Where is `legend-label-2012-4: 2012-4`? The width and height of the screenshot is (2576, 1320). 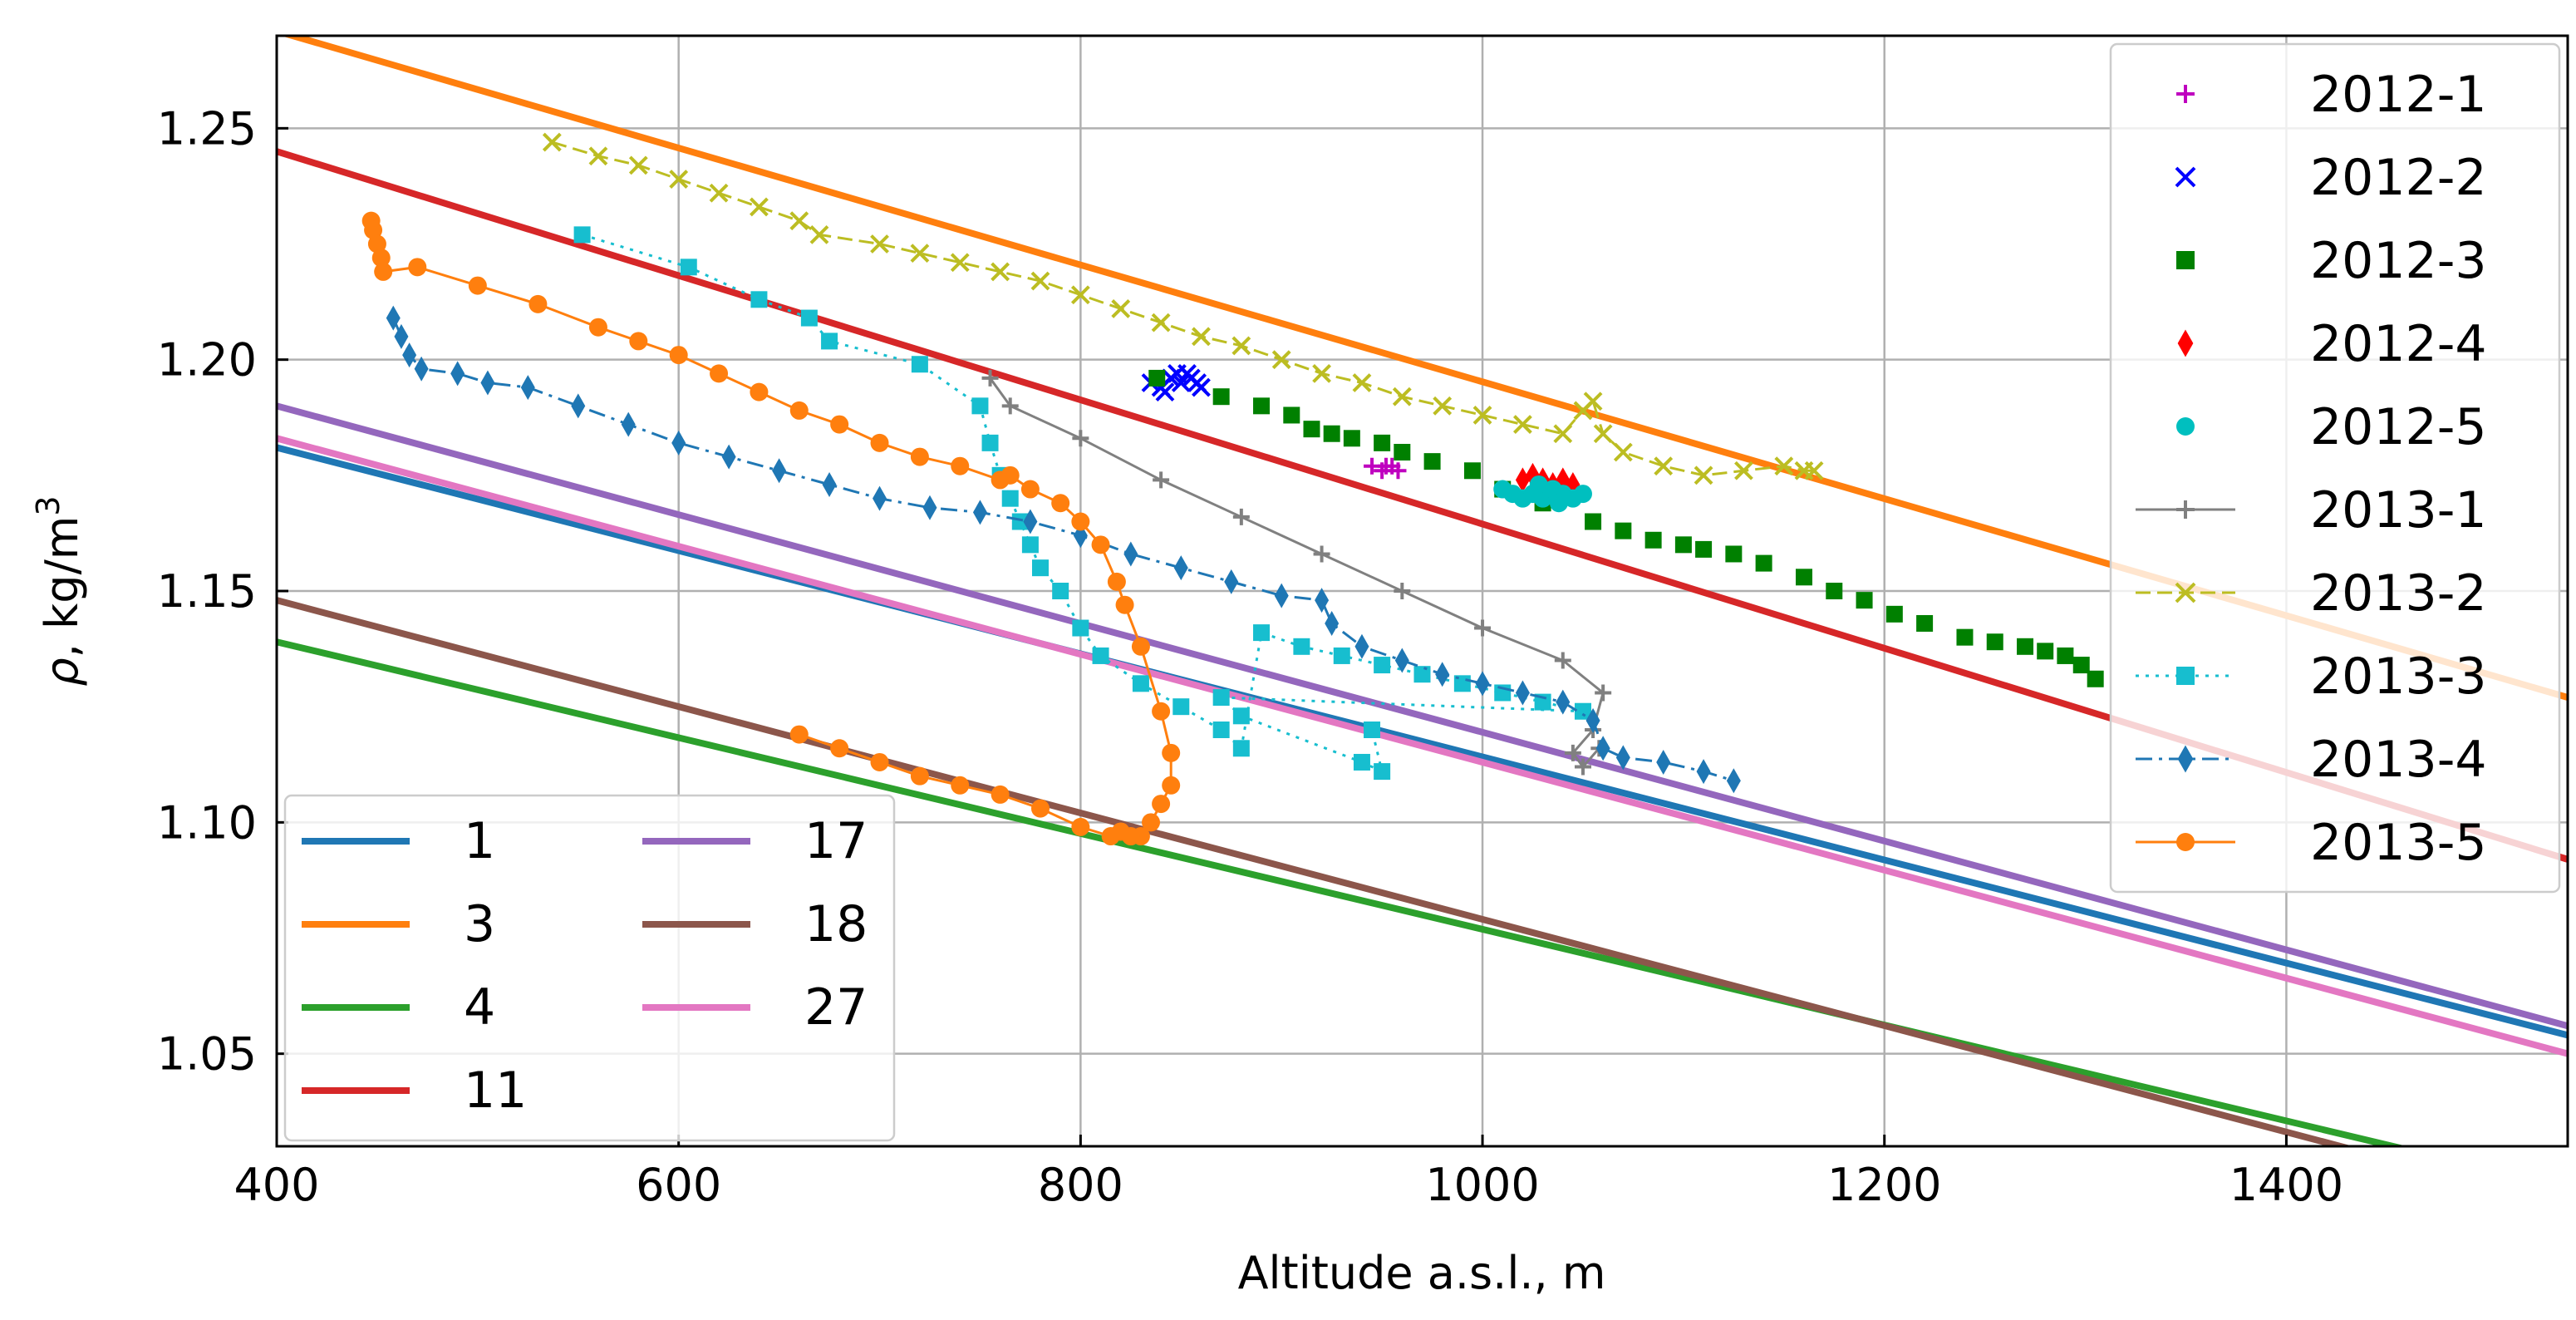
legend-label-2012-4: 2012-4 is located at coordinates (2398, 344).